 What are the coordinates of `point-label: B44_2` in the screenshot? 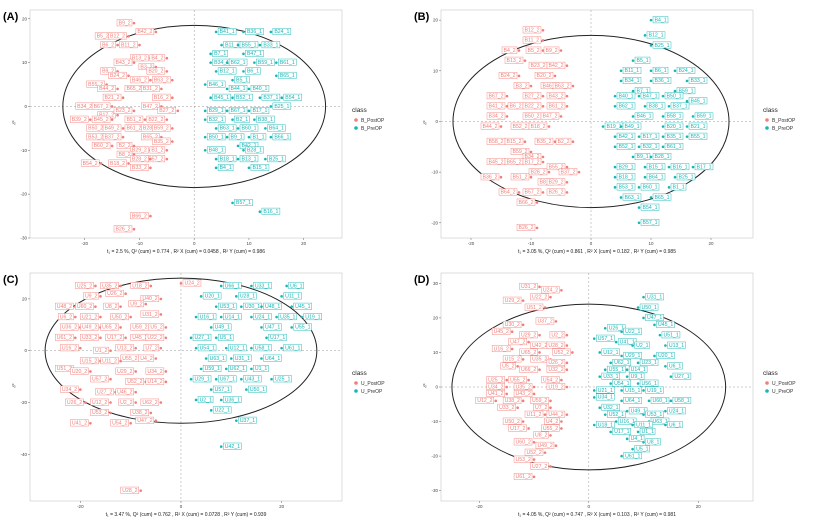 It's located at (106, 89).